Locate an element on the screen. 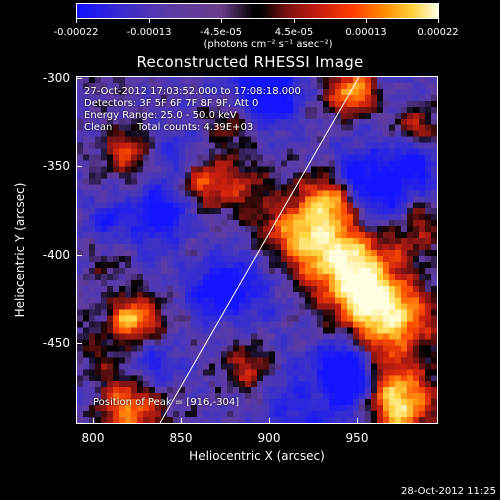 This screenshot has width=500, height=500. timestamp: 28-Oct-2012 11:25 is located at coordinates (448, 491).